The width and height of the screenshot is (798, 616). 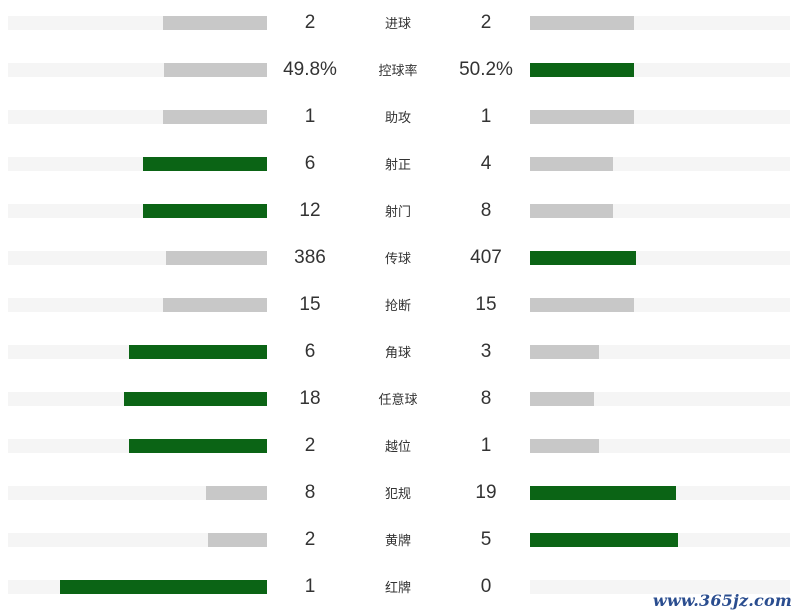 I want to click on stat-row: 12 射门 8, so click(x=399, y=211).